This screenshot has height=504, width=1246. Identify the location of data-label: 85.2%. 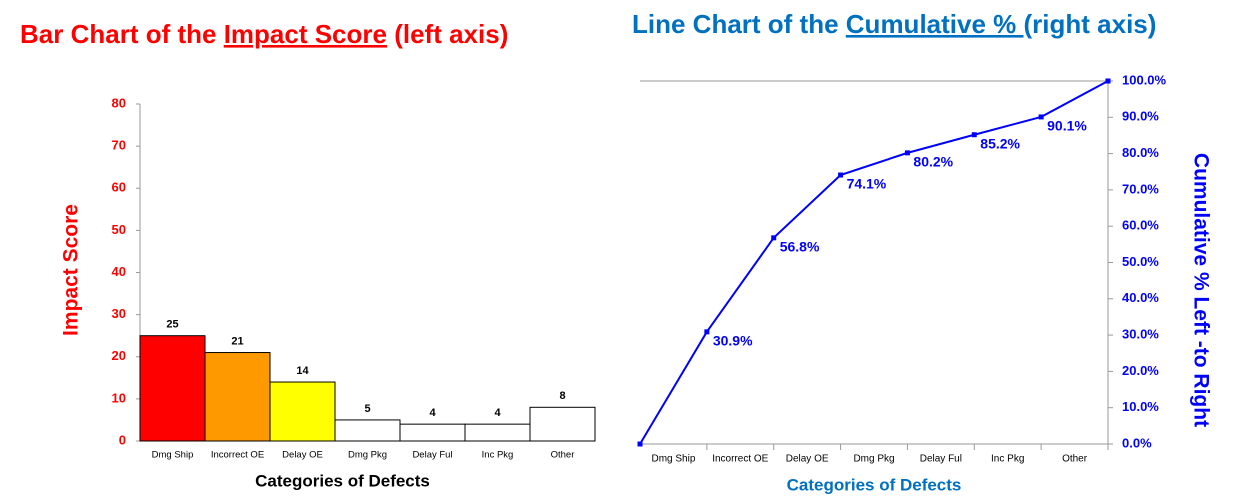
(1000, 143).